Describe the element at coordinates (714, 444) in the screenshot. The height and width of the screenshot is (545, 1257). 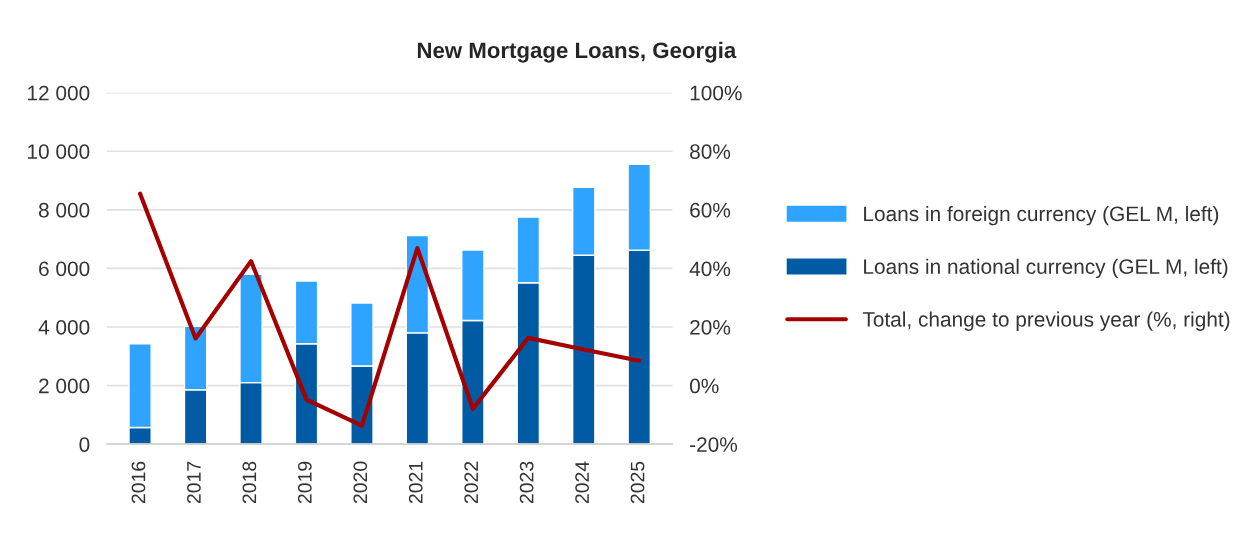
I see `y2-tick-label: -20%` at that location.